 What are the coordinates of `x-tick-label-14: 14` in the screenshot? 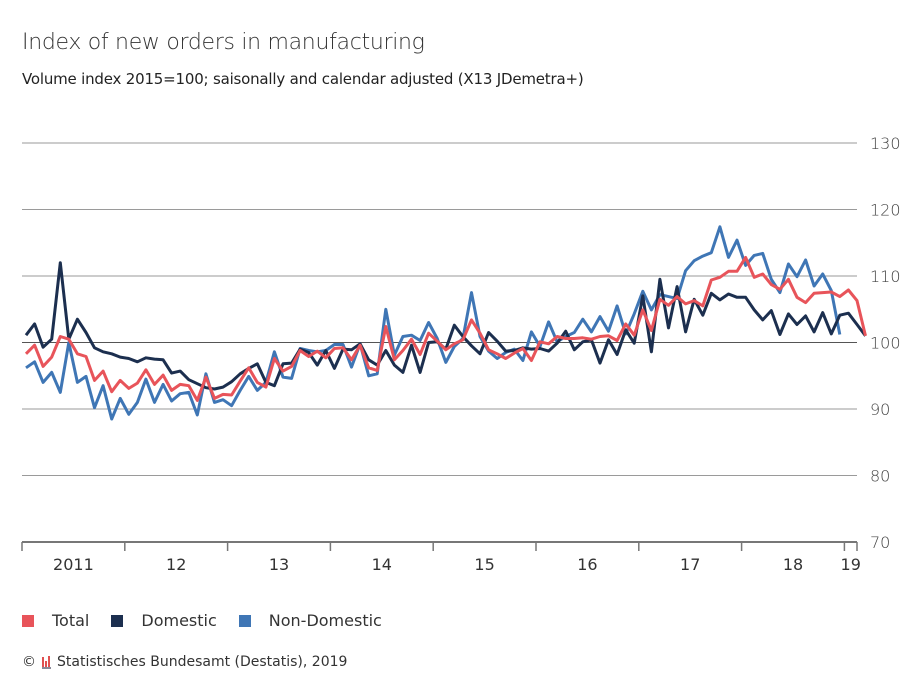 It's located at (382, 564).